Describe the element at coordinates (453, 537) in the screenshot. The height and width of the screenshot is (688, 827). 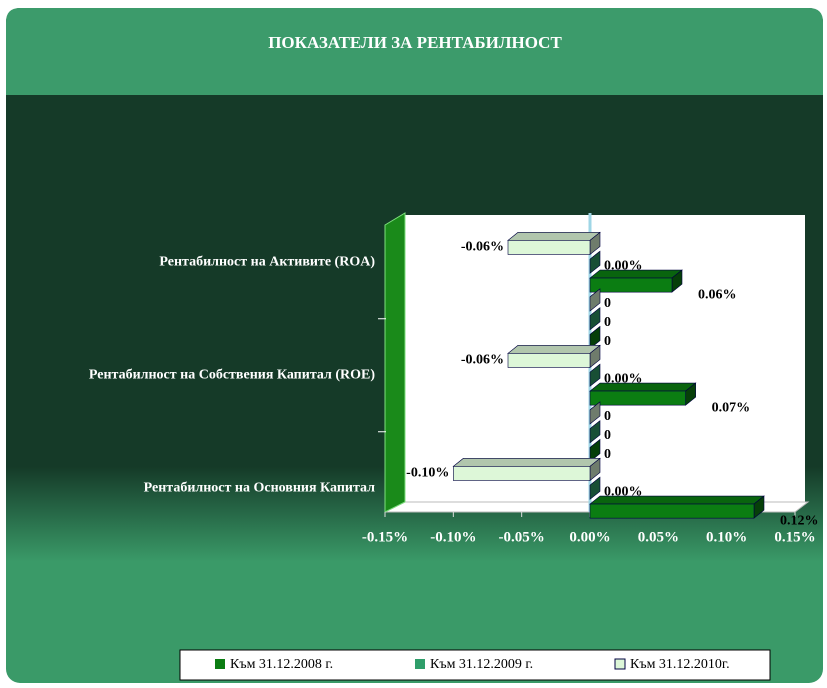
I see `x-tick-label: -0.10%` at that location.